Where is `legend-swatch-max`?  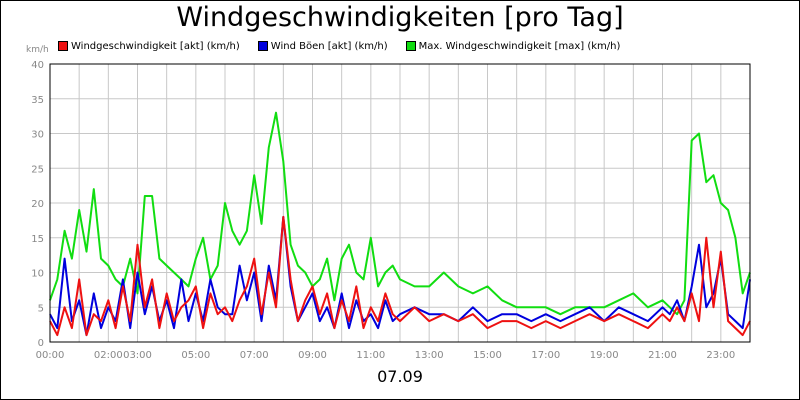
legend-swatch-max is located at coordinates (410, 46).